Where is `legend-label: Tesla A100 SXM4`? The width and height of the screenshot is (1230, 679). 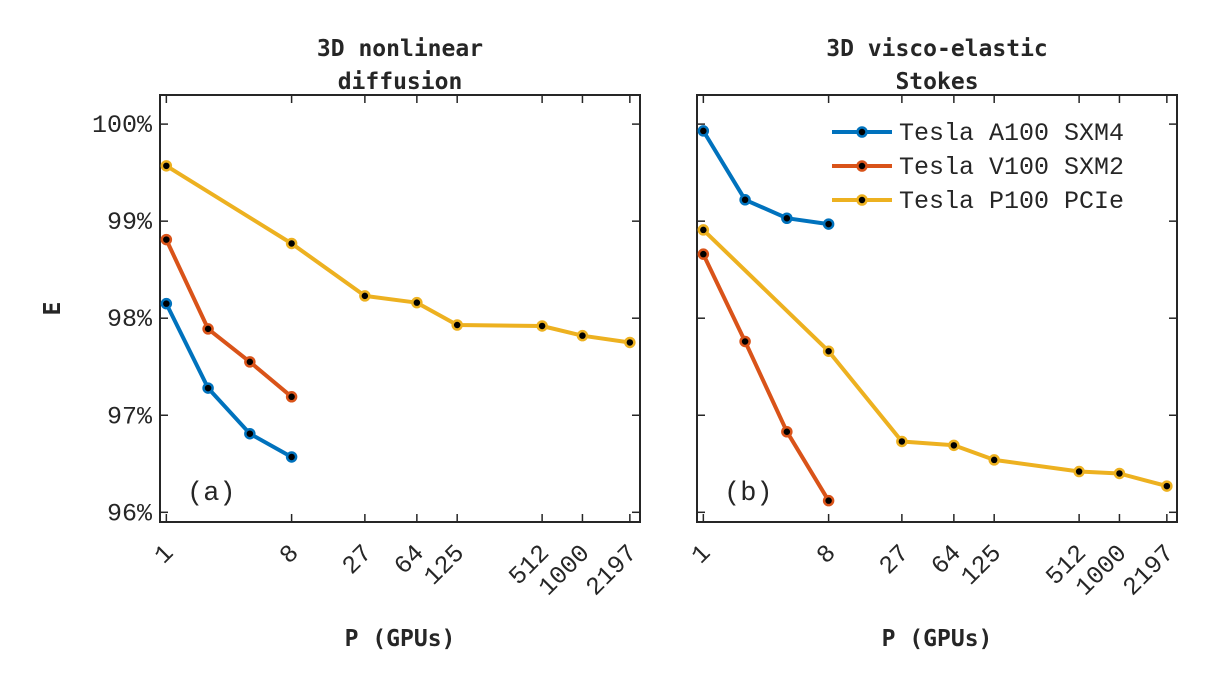 legend-label: Tesla A100 SXM4 is located at coordinates (1011, 133).